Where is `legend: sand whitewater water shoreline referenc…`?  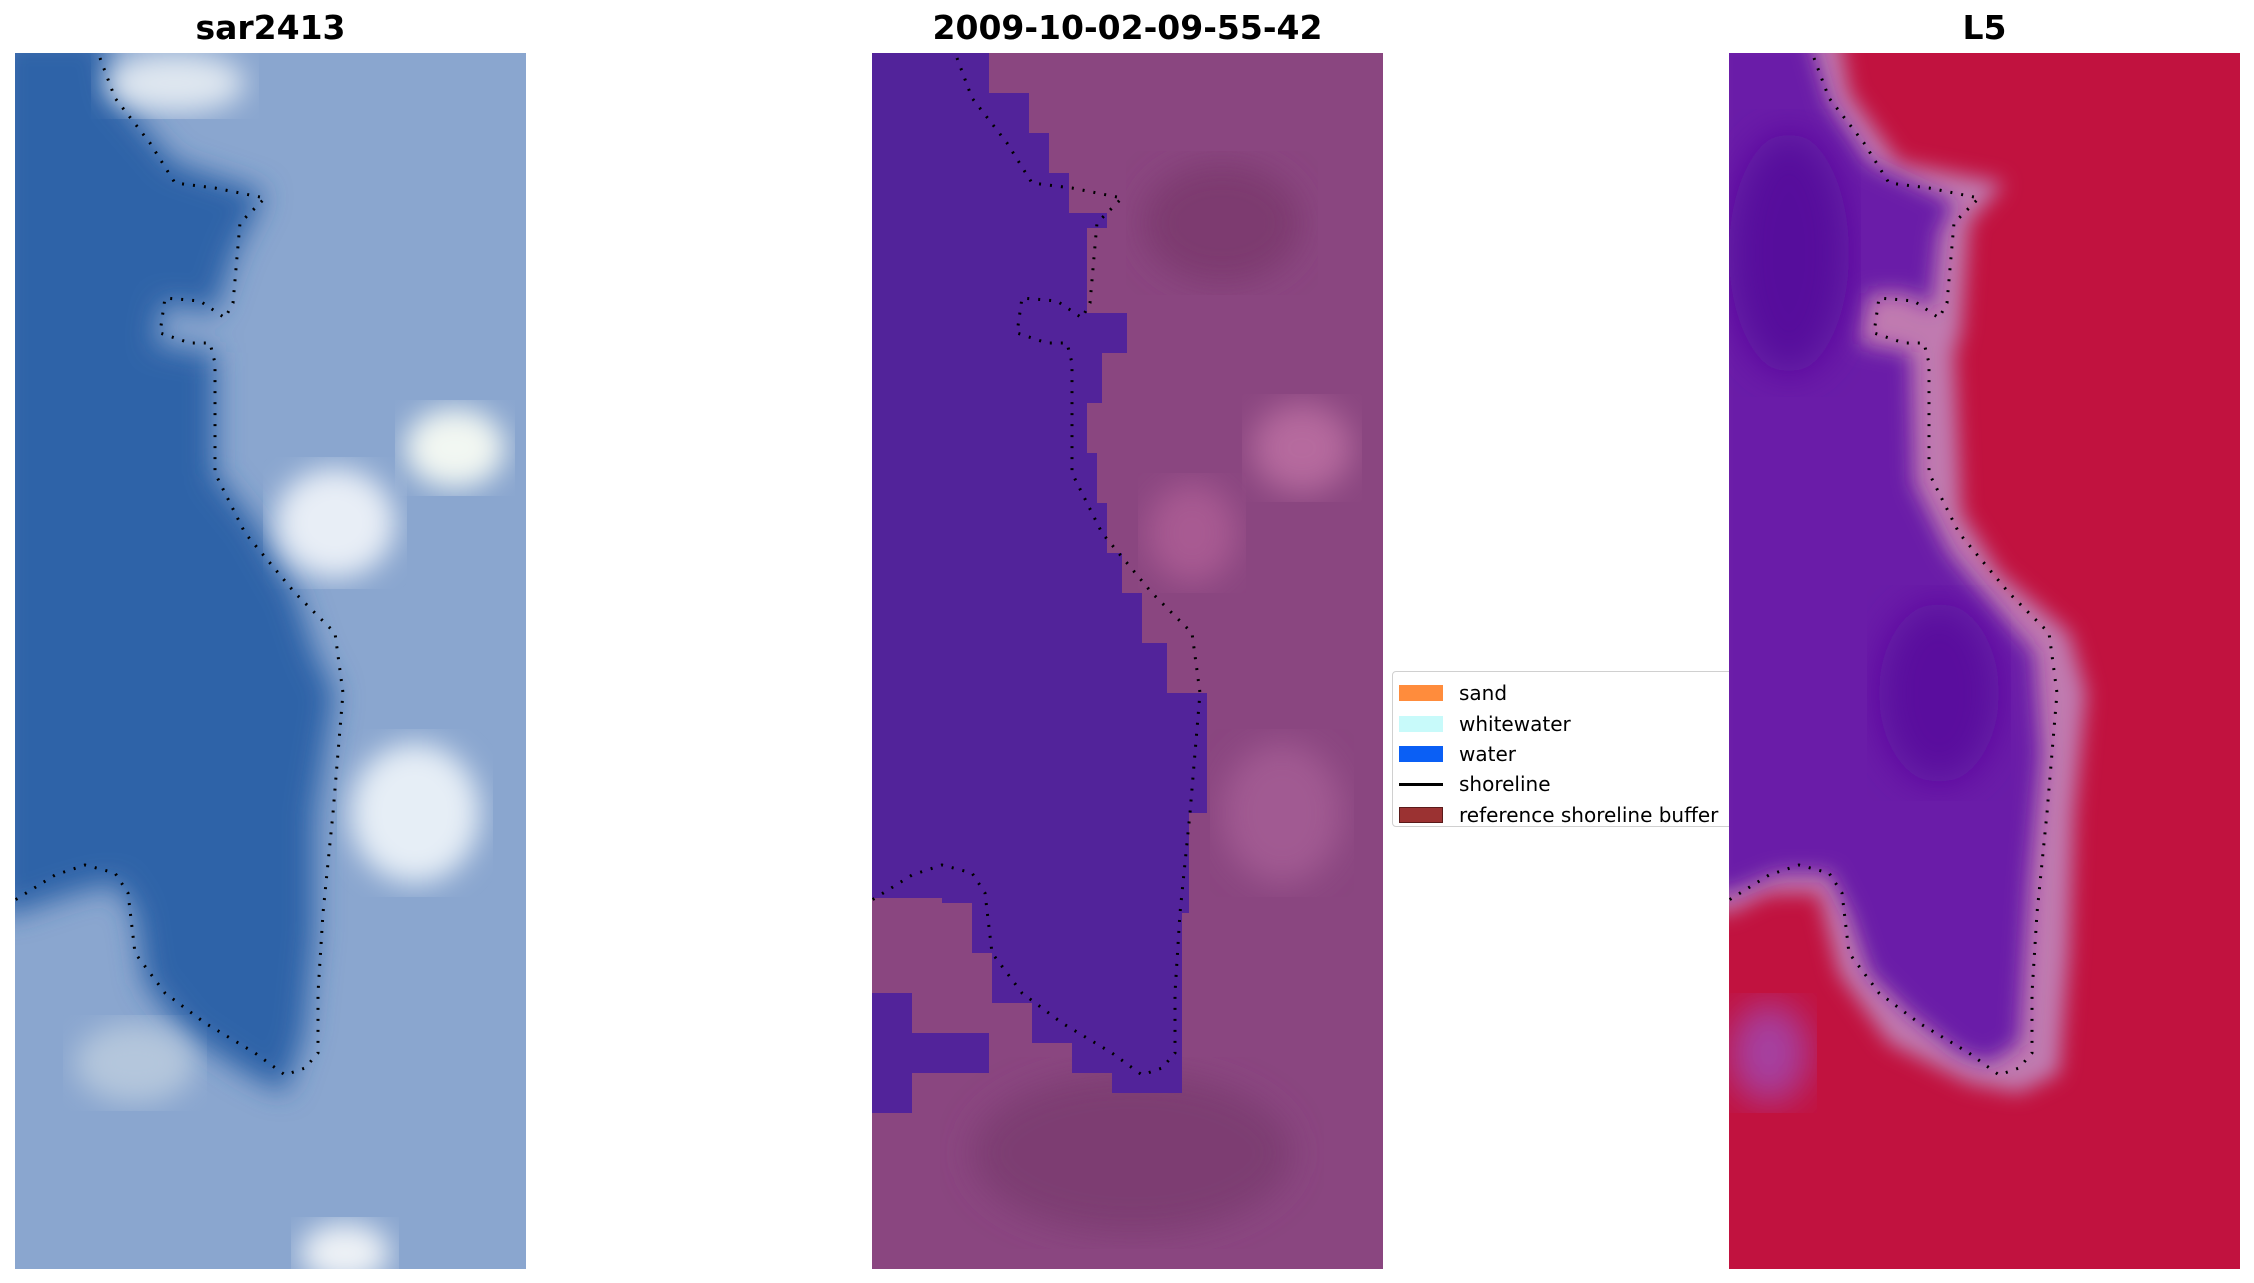 legend: sand whitewater water shoreline referenc… is located at coordinates (1573, 749).